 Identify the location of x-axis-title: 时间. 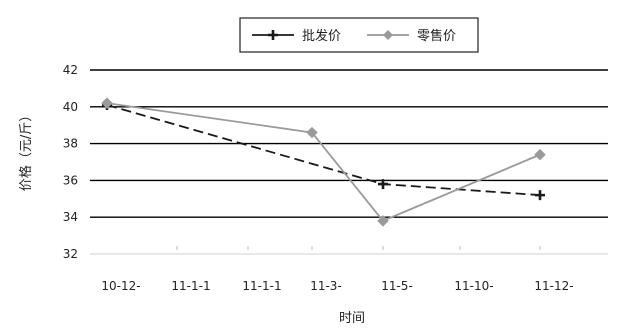
(352, 318).